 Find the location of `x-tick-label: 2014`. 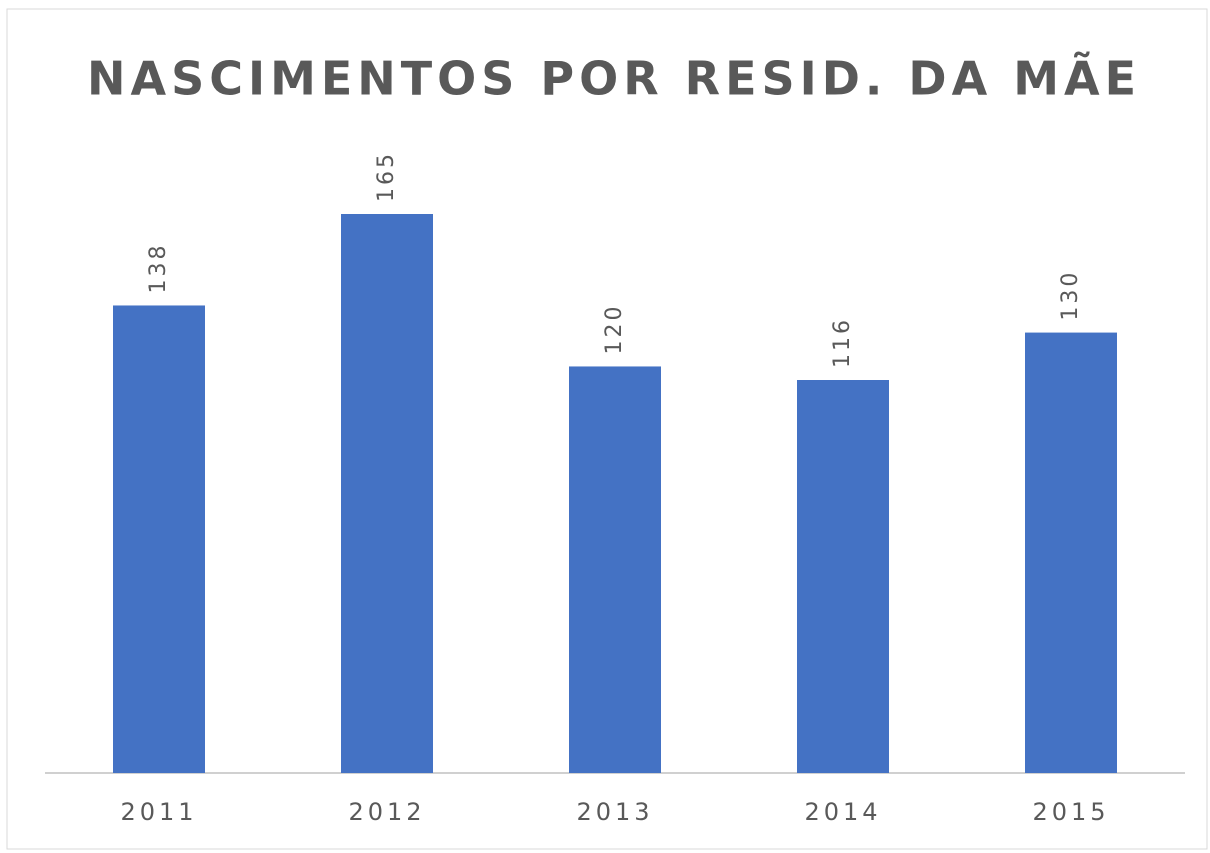

x-tick-label: 2014 is located at coordinates (842, 812).